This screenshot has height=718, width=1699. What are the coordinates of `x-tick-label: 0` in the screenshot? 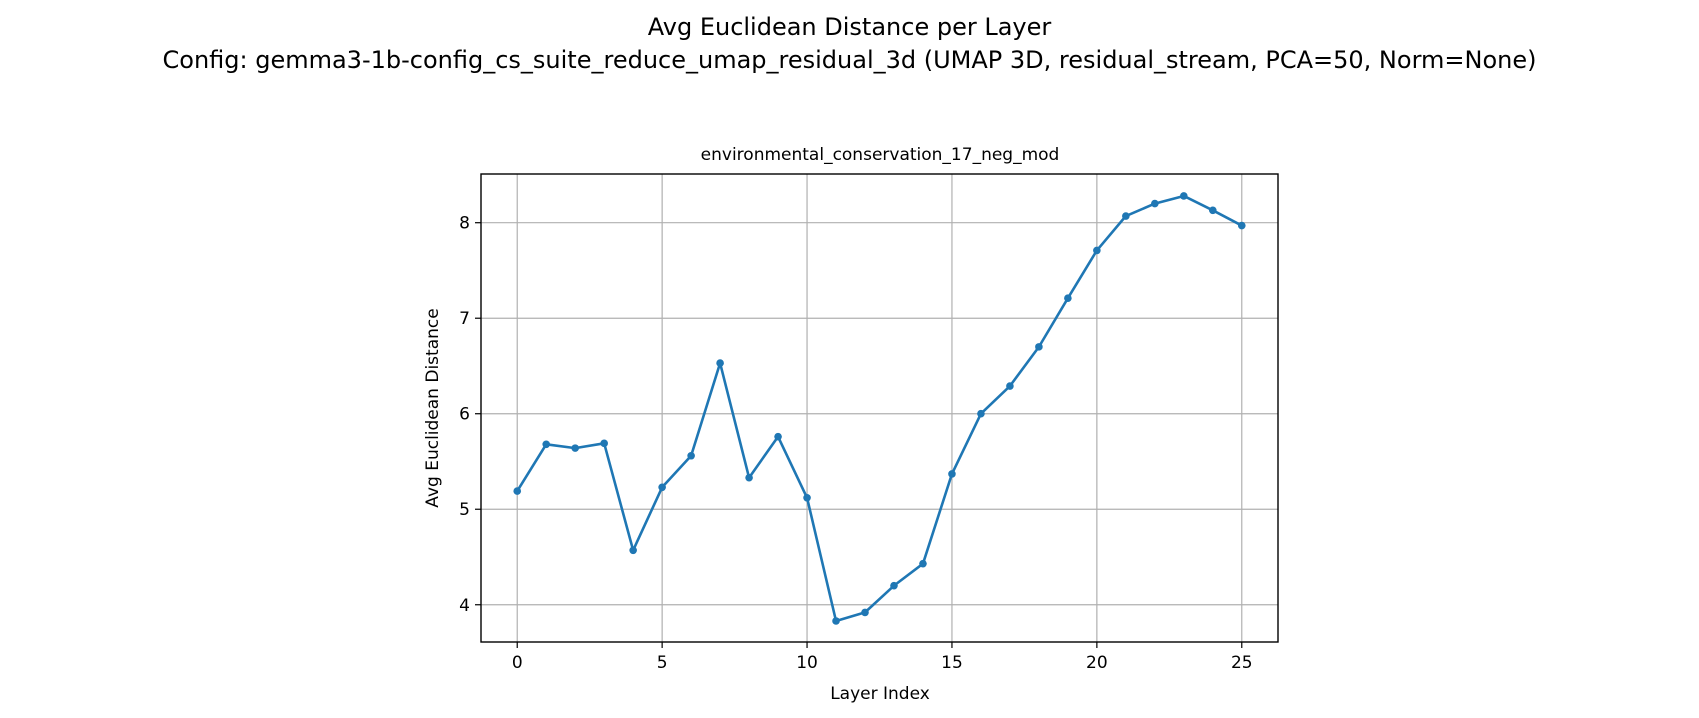 It's located at (517, 663).